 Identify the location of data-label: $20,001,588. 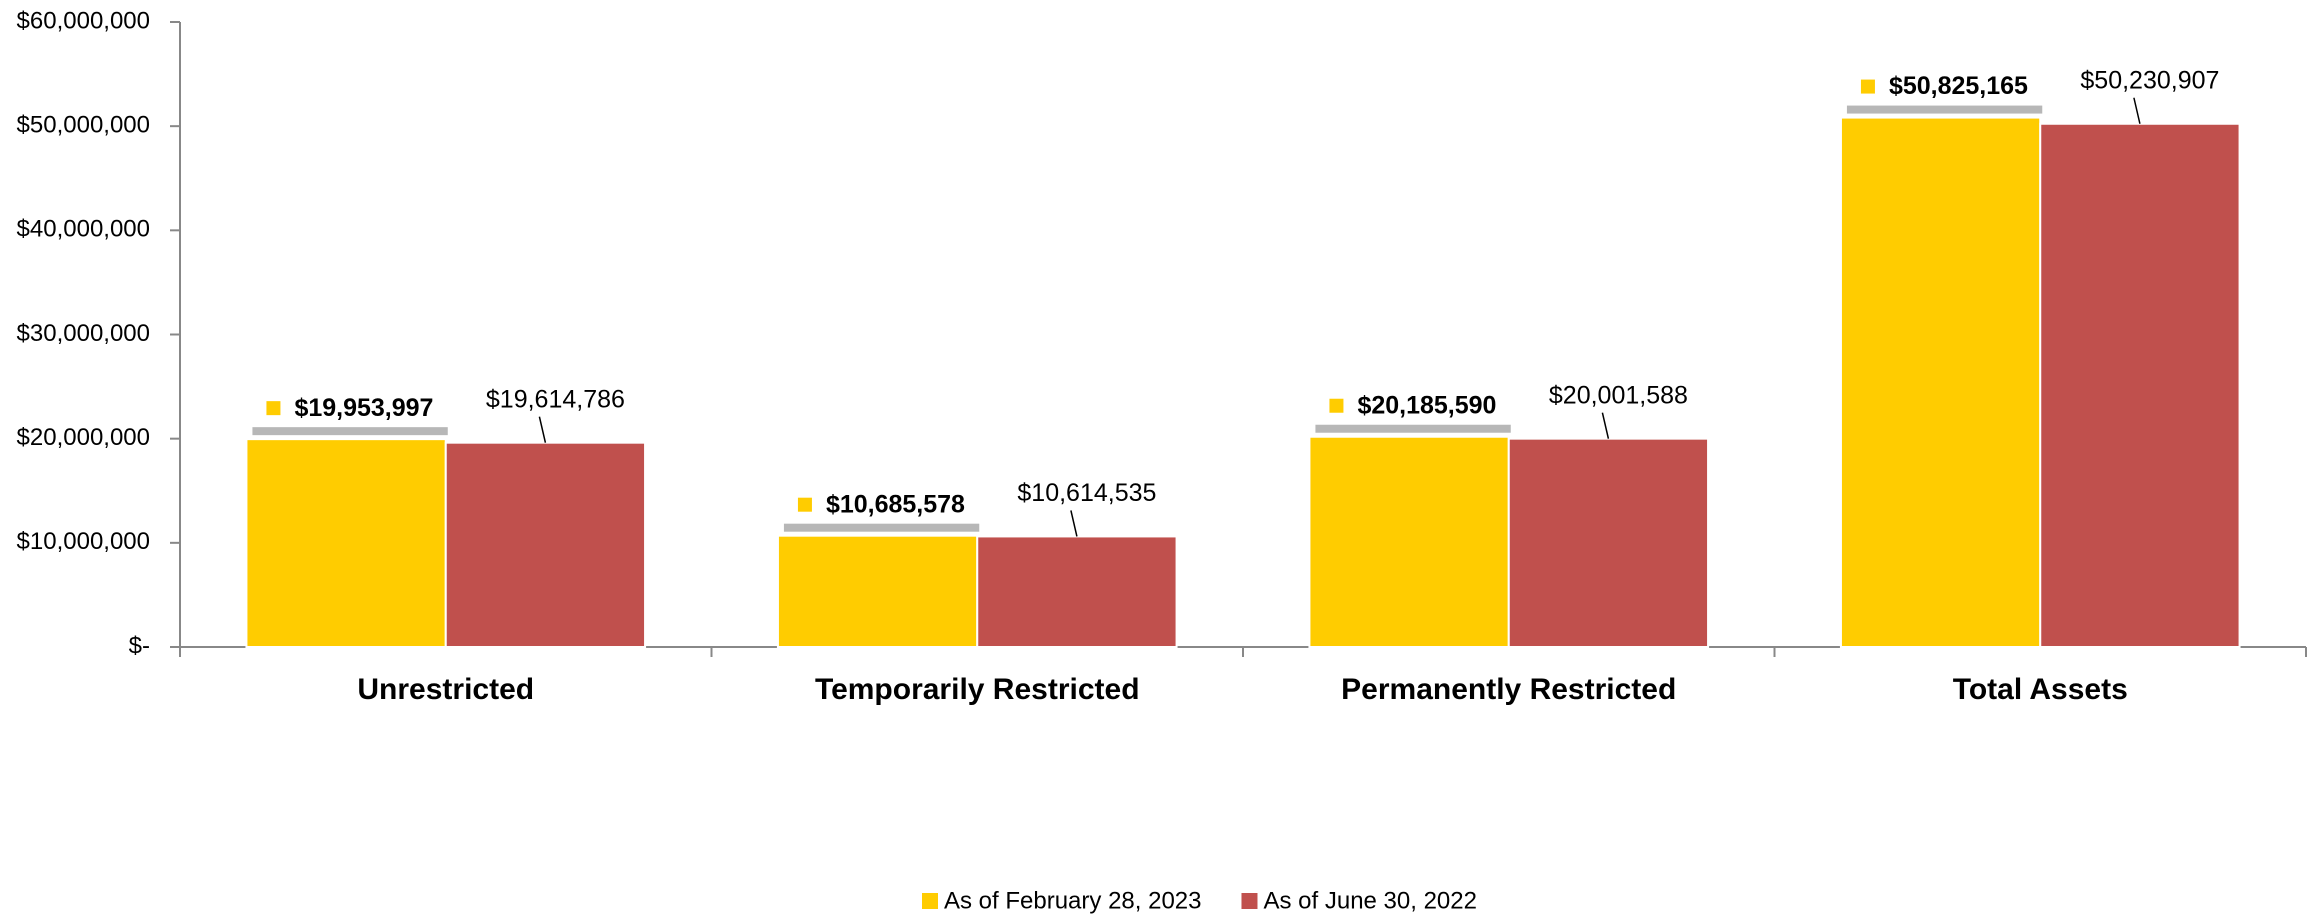
(1618, 395).